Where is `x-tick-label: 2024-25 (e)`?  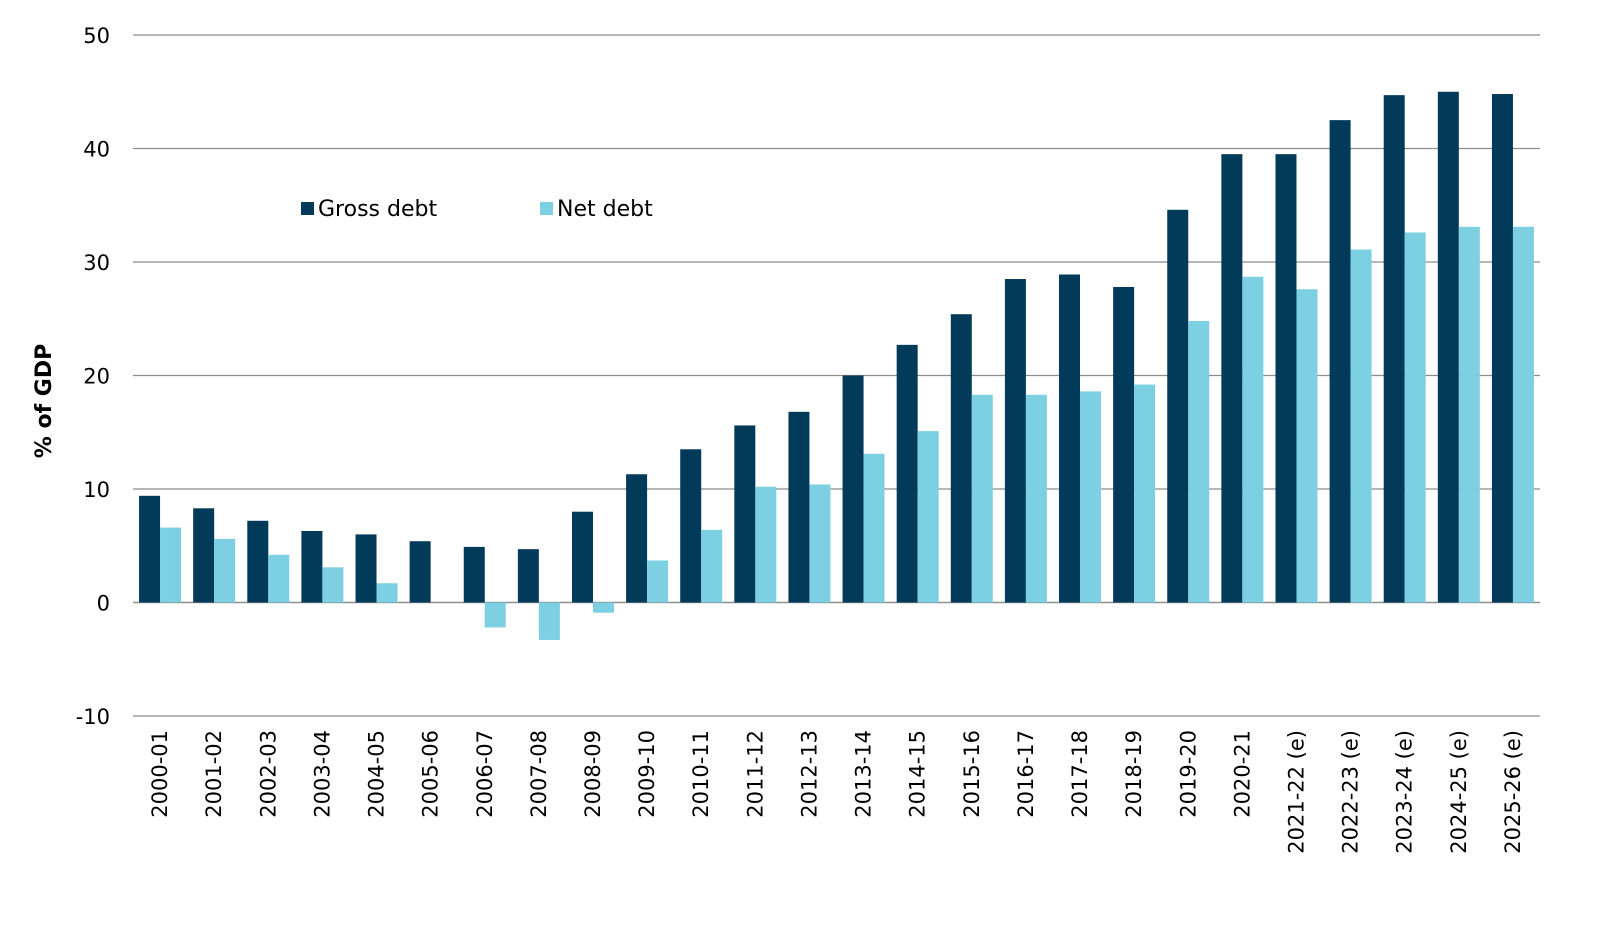 x-tick-label: 2024-25 (e) is located at coordinates (1459, 792).